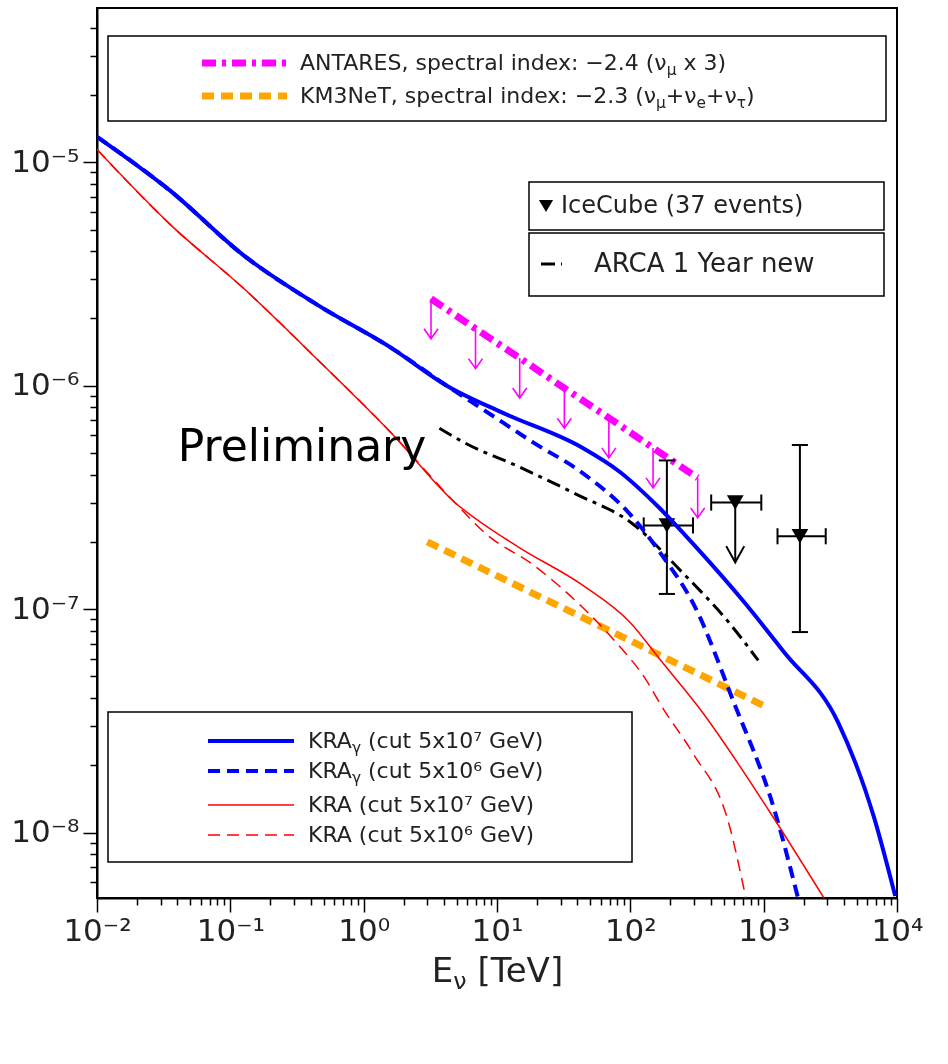 Image resolution: width=948 pixels, height=1064 pixels. I want to click on y-tick-label: 10⁻⁸, so click(45, 831).